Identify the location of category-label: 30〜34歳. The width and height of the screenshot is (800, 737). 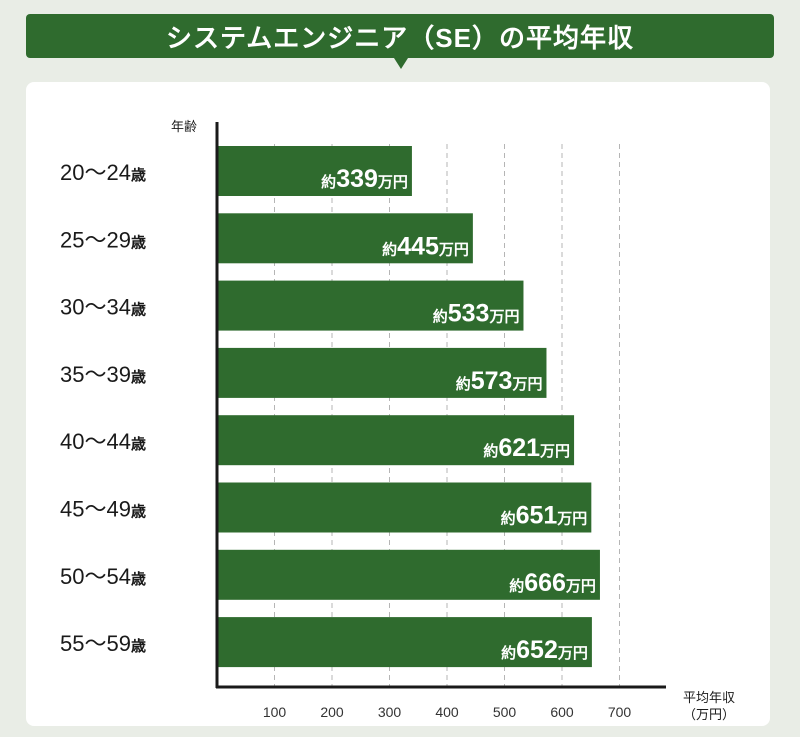
(103, 307).